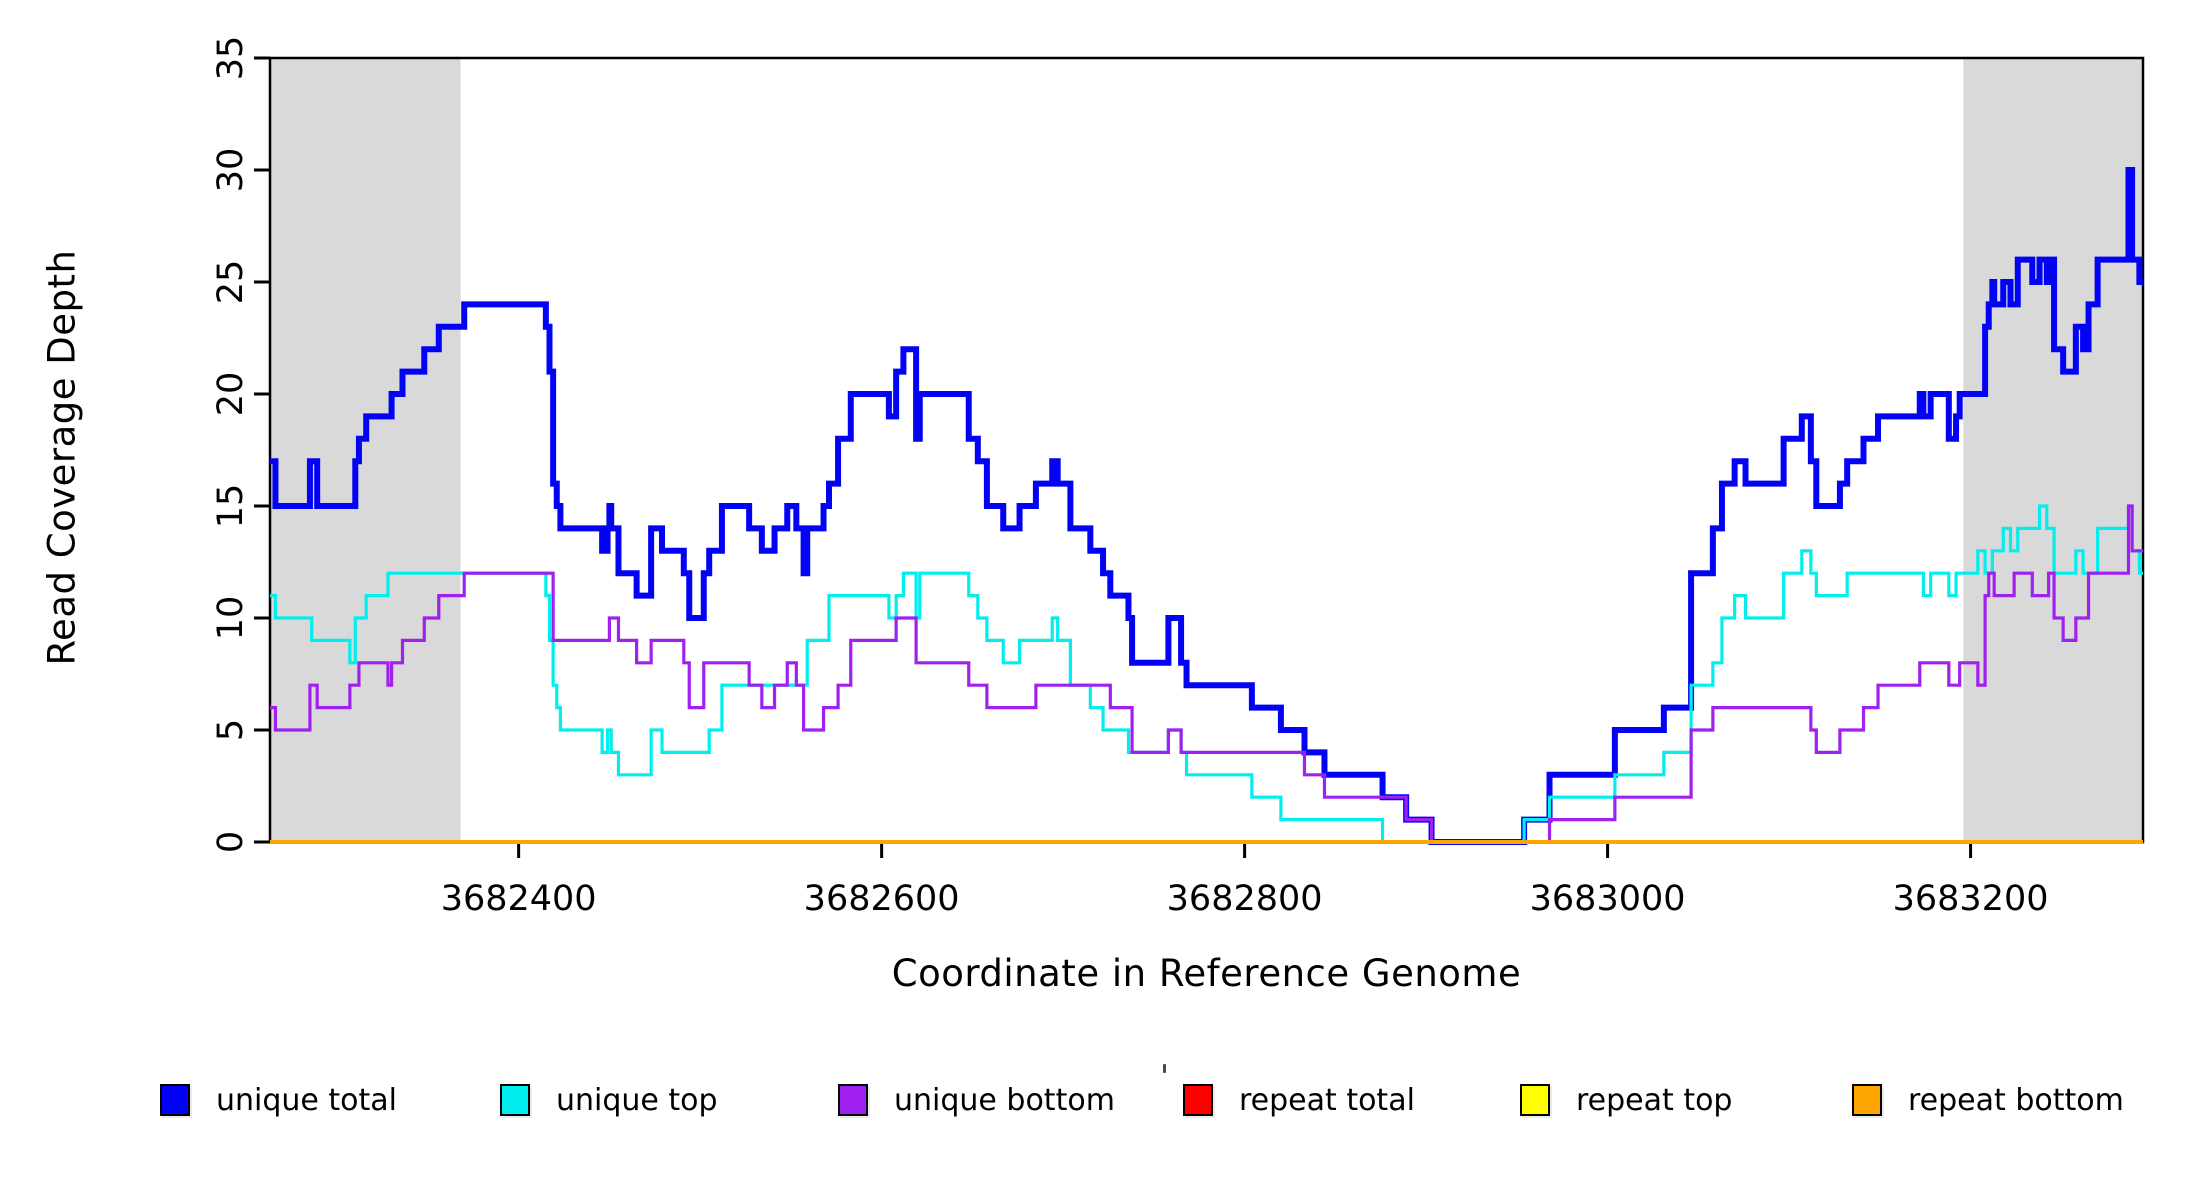 The image size is (2200, 1200). What do you see at coordinates (1867, 1100) in the screenshot?
I see `repeat-bottom-swatch-icon` at bounding box center [1867, 1100].